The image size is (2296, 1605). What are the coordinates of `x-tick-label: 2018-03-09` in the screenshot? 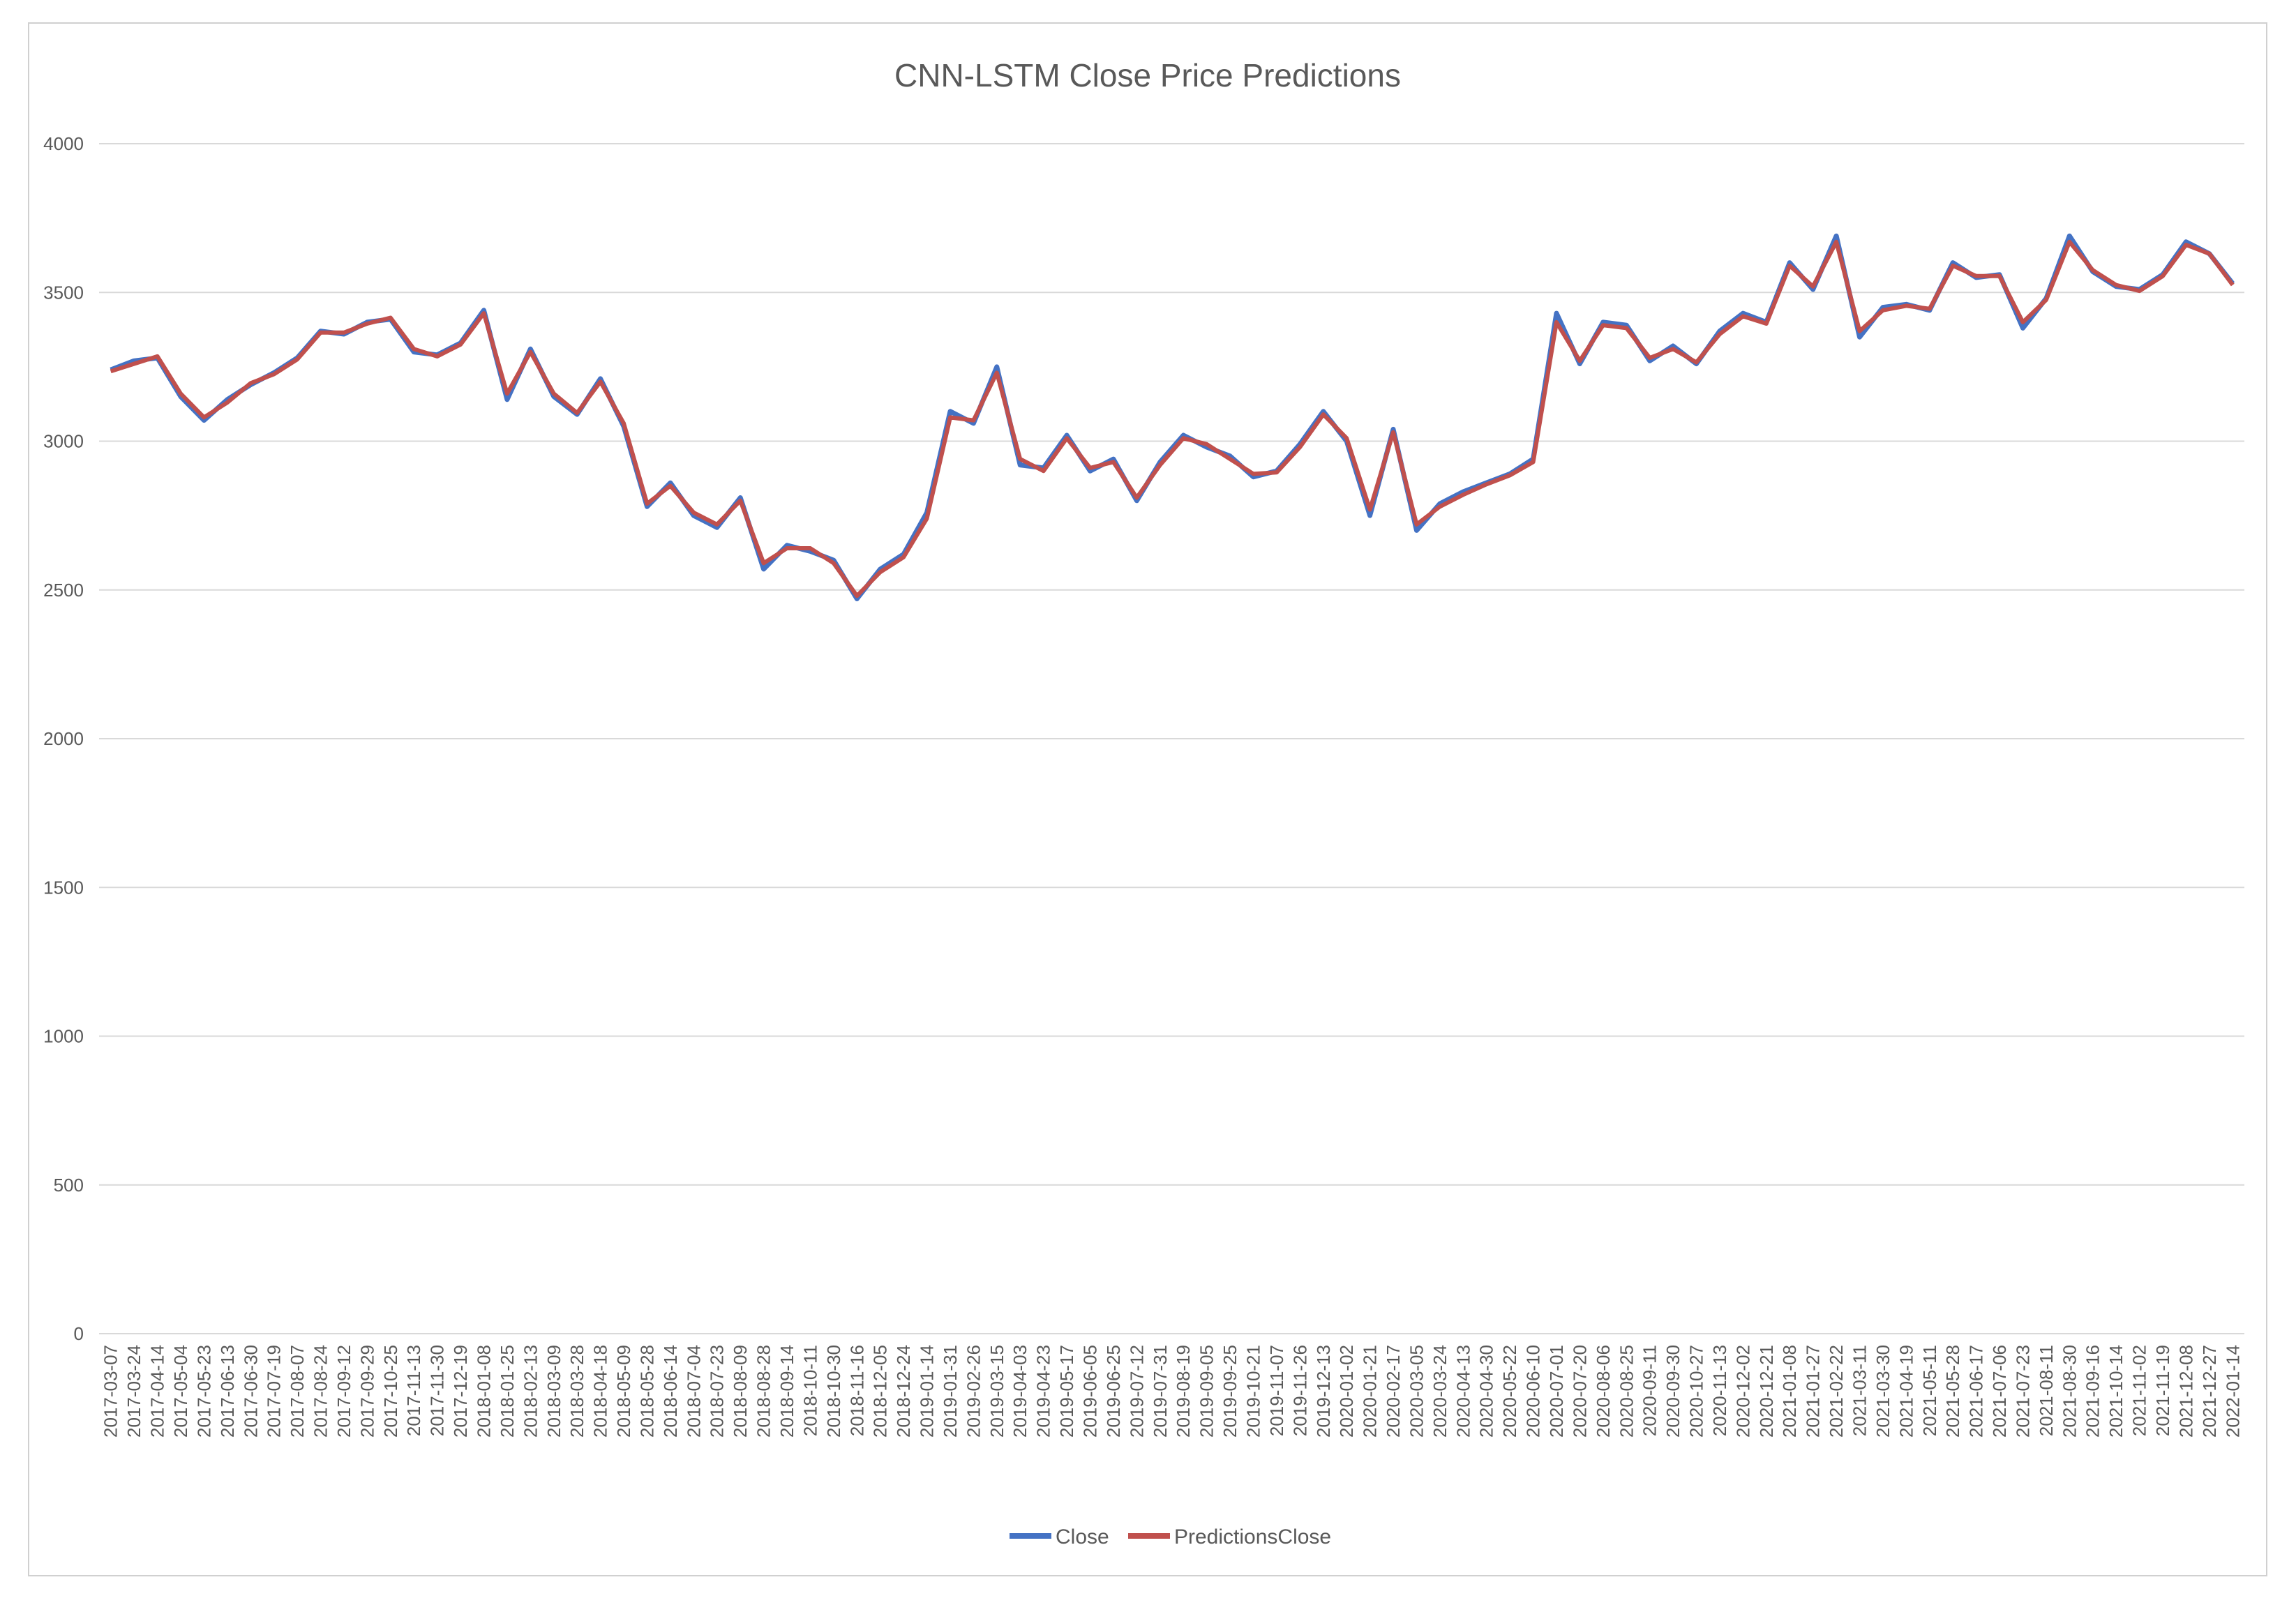 It's located at (553, 1391).